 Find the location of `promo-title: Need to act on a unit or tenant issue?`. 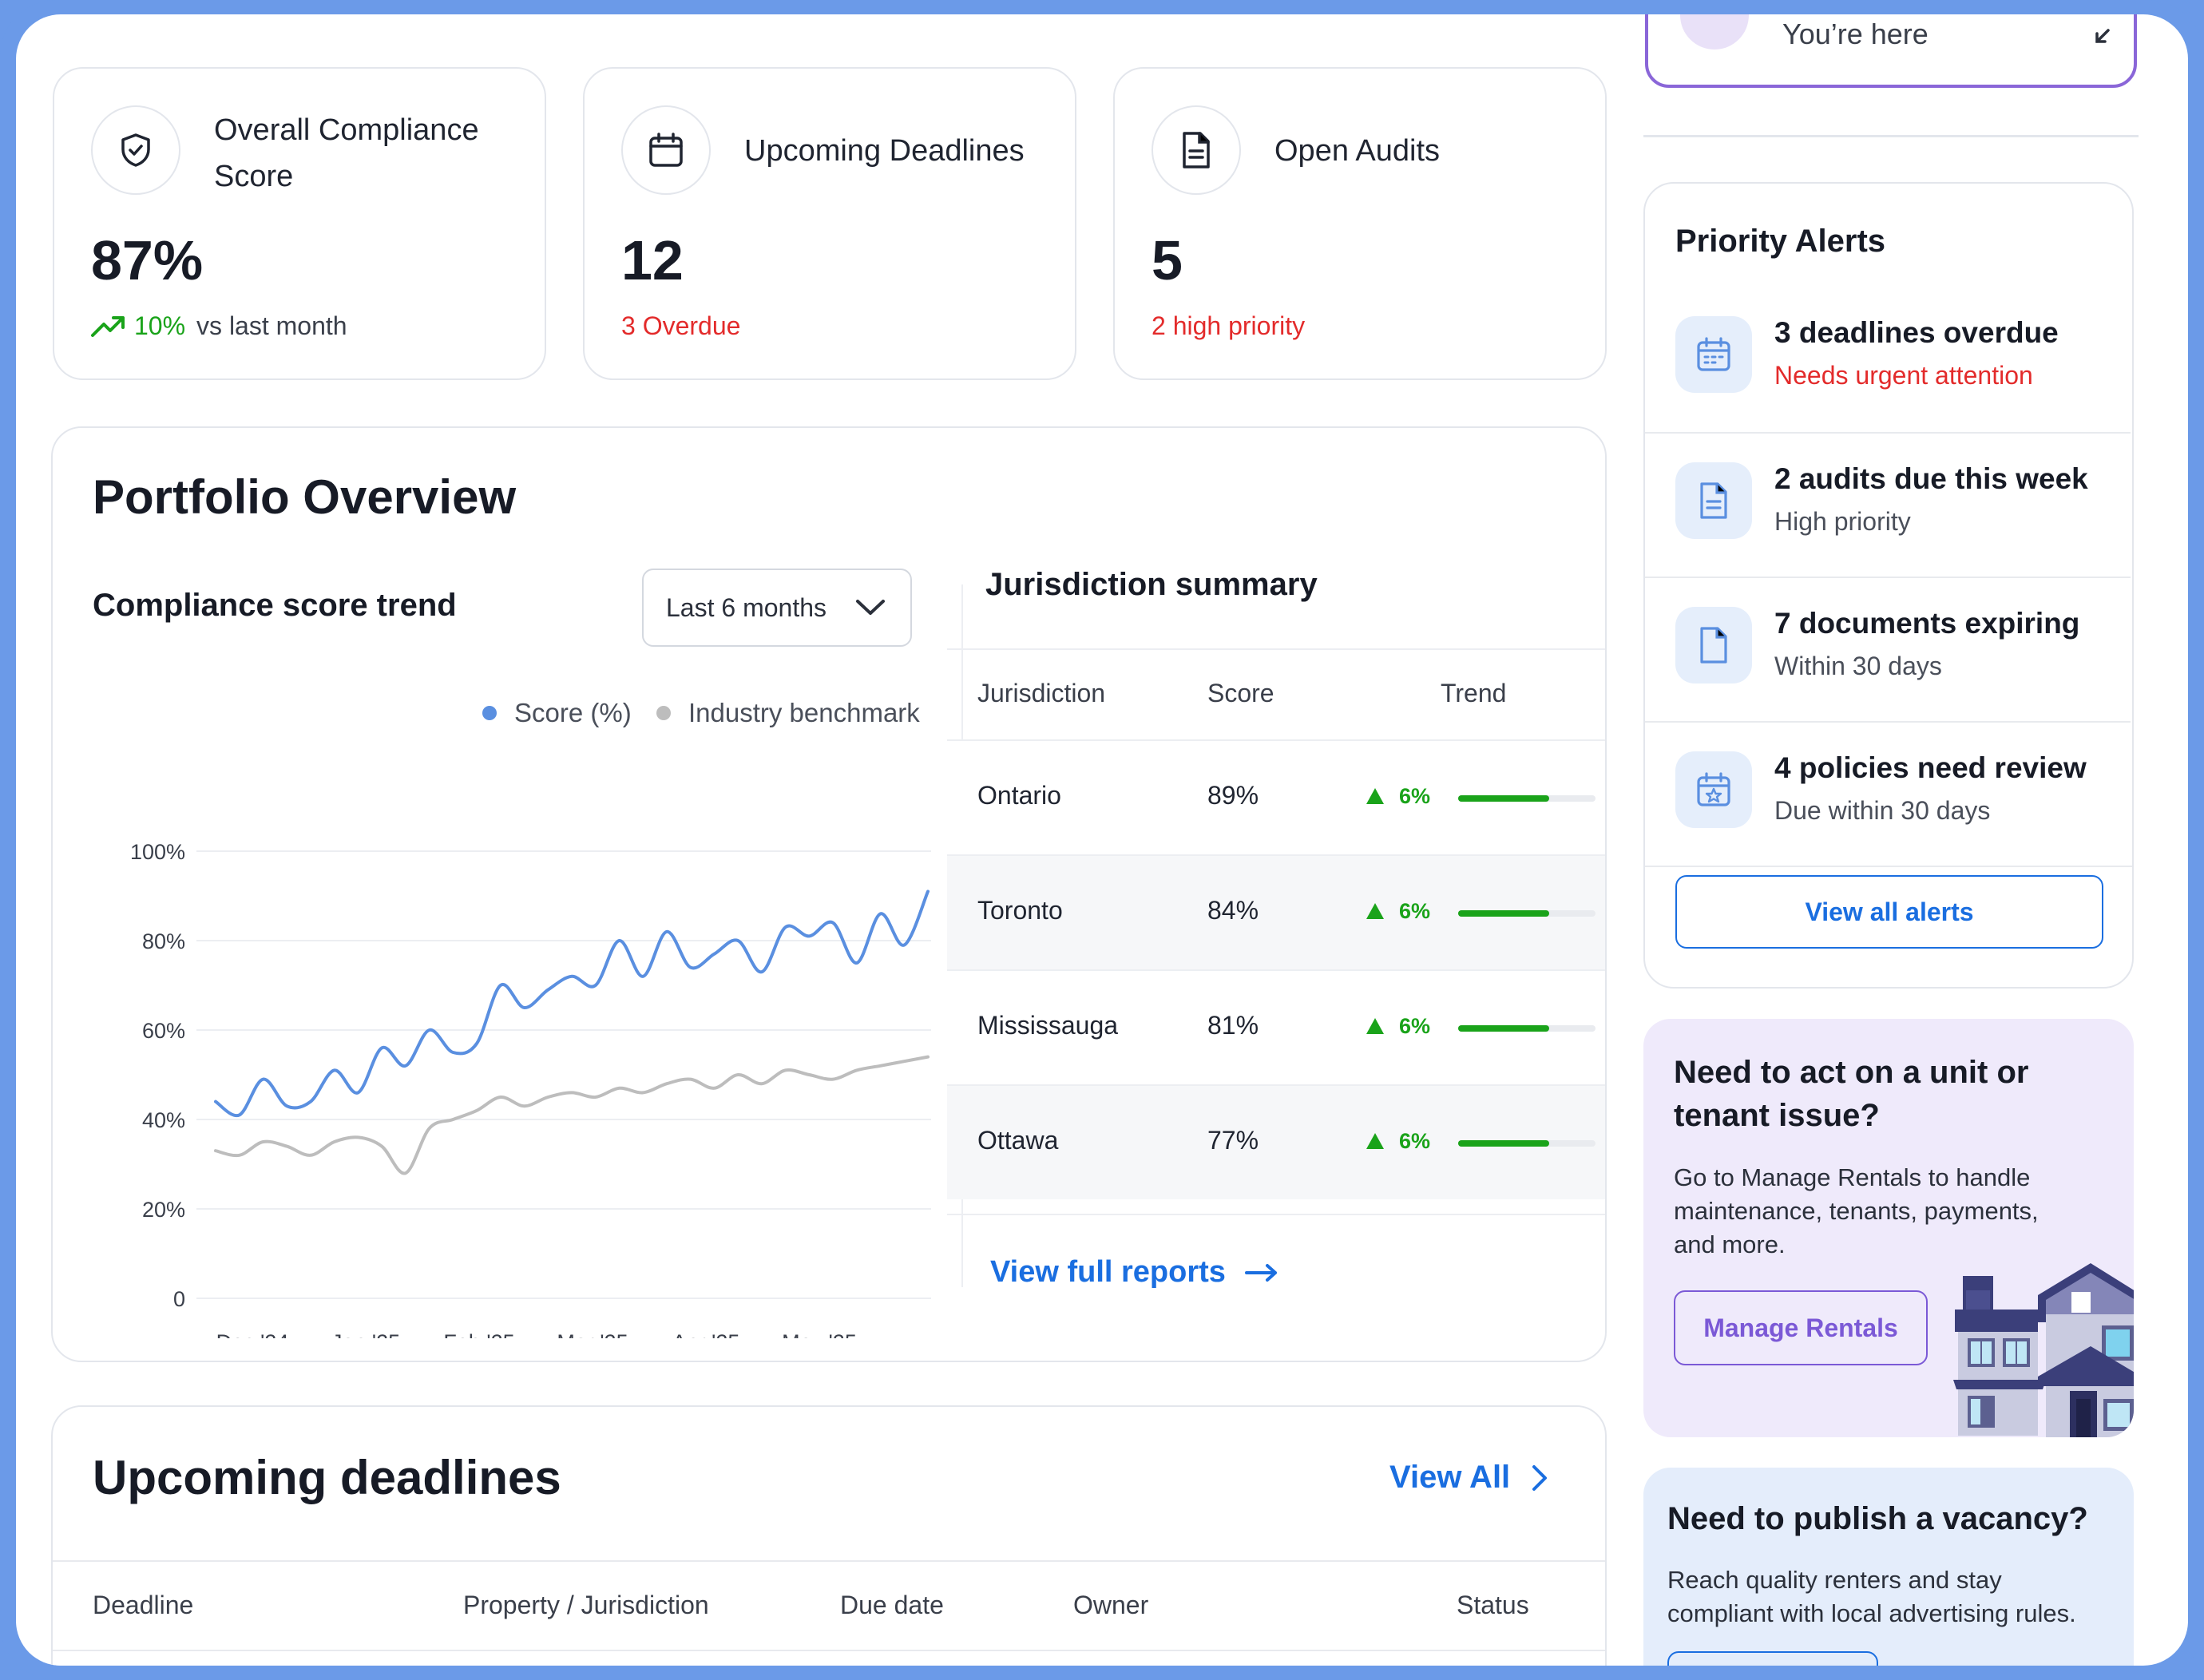

promo-title: Need to act on a unit or tenant issue? is located at coordinates (1852, 1094).